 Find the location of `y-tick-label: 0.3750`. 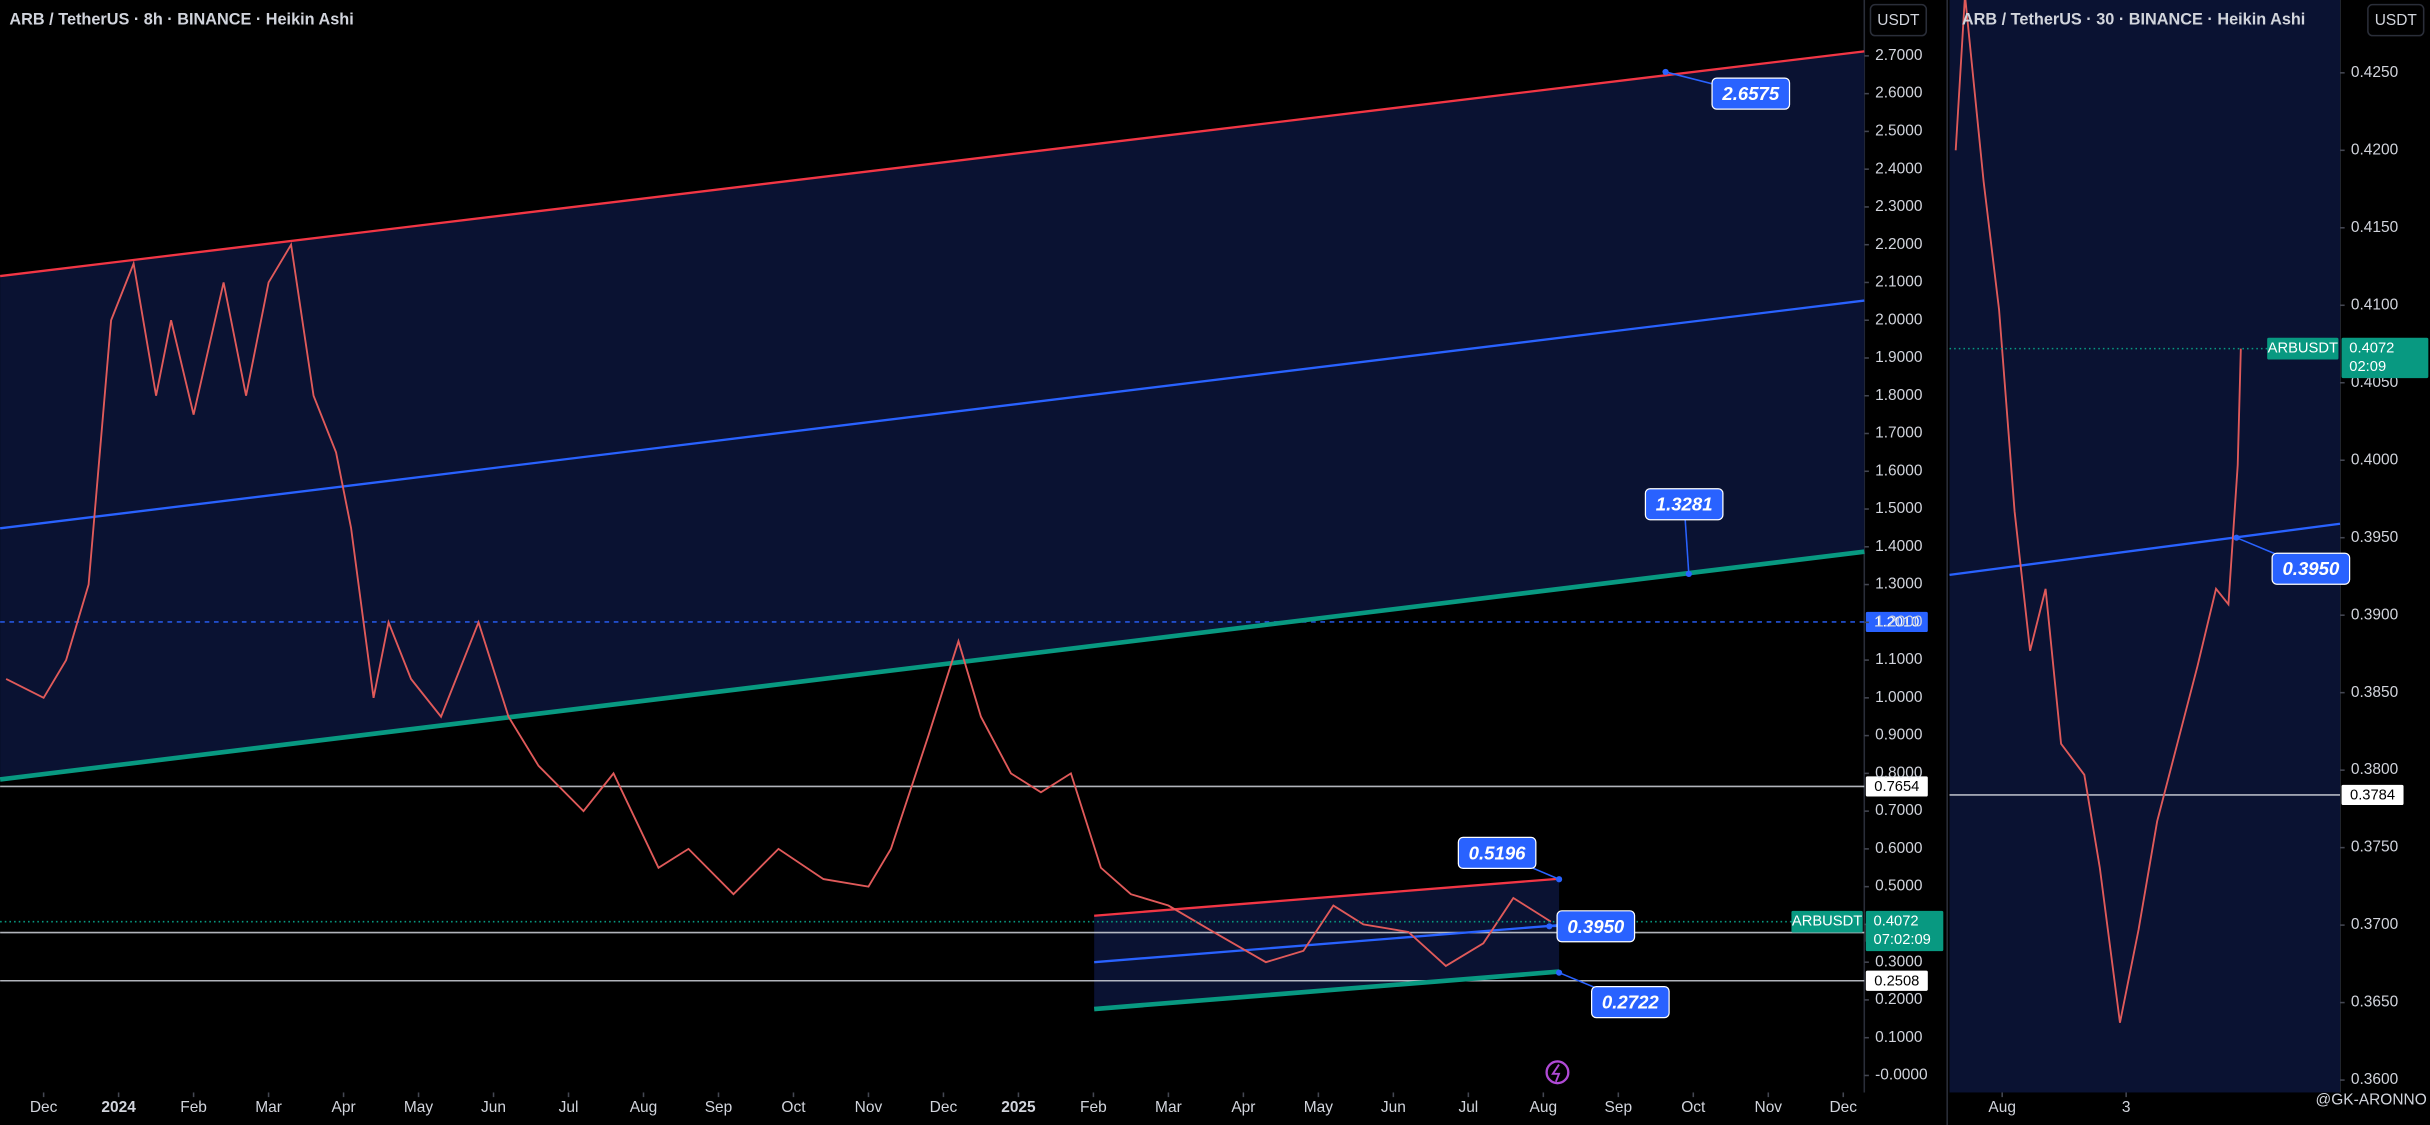

y-tick-label: 0.3750 is located at coordinates (2374, 847).